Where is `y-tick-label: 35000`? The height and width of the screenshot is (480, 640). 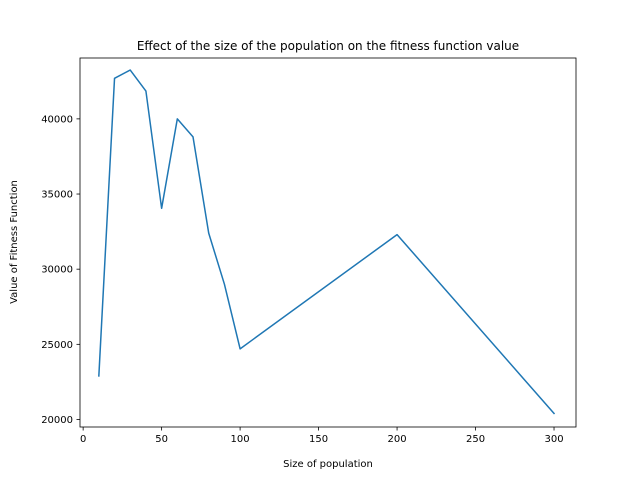
y-tick-label: 35000 is located at coordinates (57, 195).